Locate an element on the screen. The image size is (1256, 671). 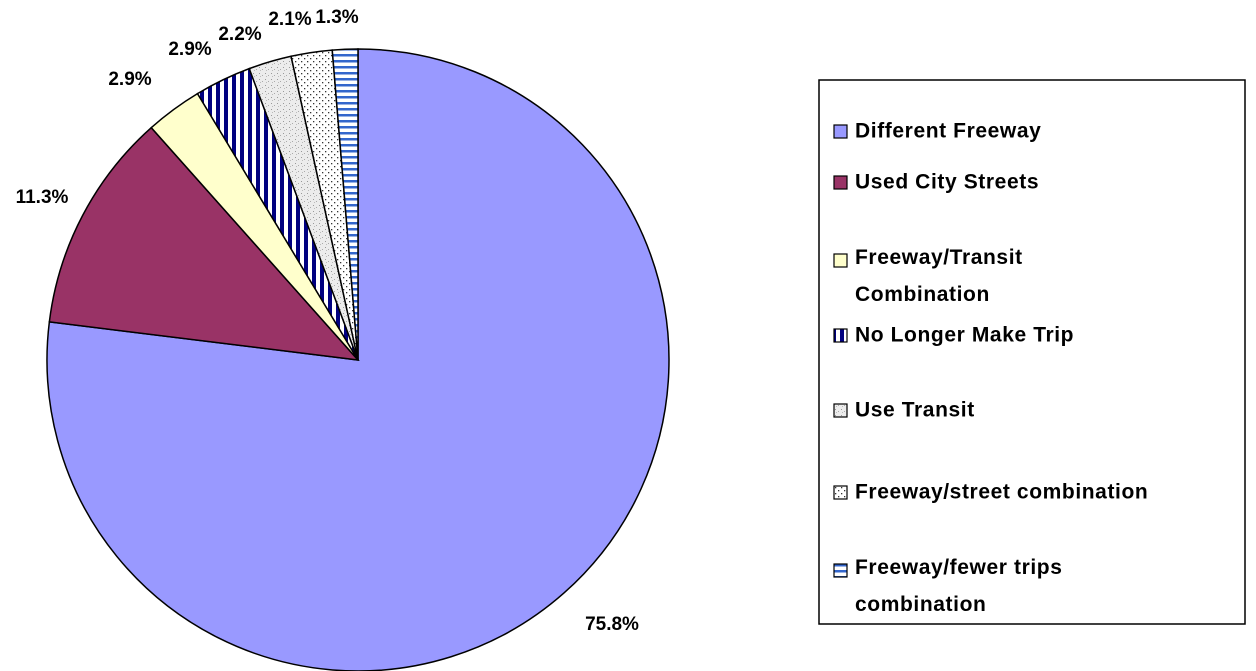
data-label: 2.1% is located at coordinates (289, 19).